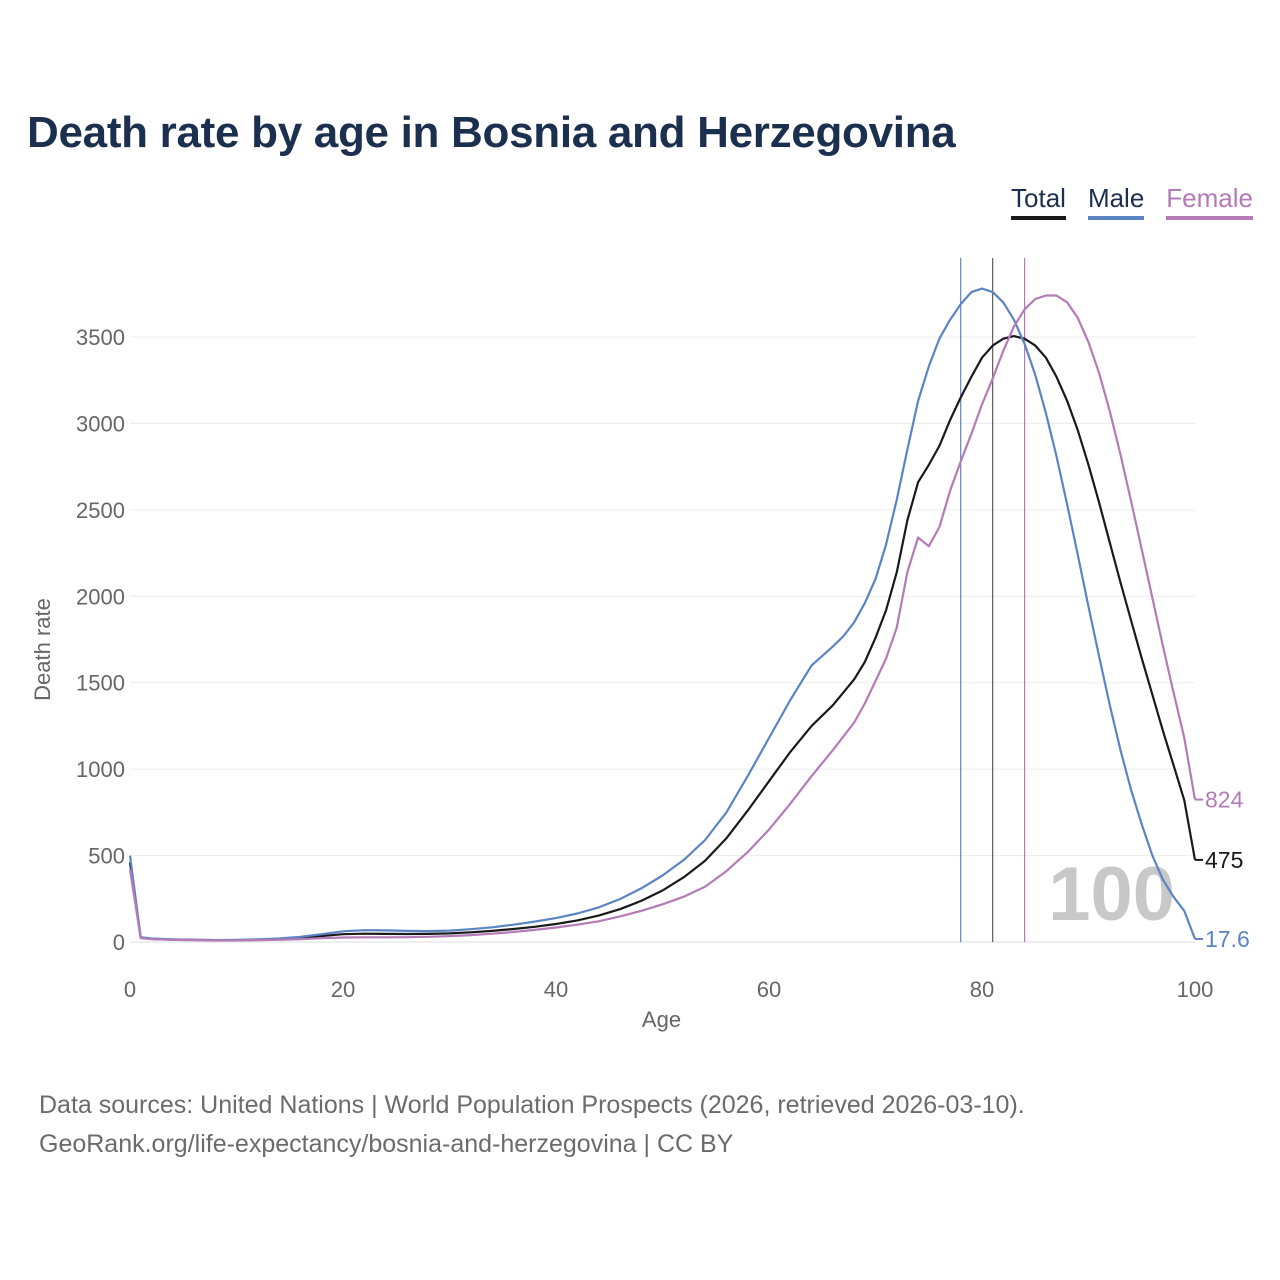 This screenshot has width=1280, height=1280. Describe the element at coordinates (769, 989) in the screenshot. I see `x-tick-60: 60` at that location.